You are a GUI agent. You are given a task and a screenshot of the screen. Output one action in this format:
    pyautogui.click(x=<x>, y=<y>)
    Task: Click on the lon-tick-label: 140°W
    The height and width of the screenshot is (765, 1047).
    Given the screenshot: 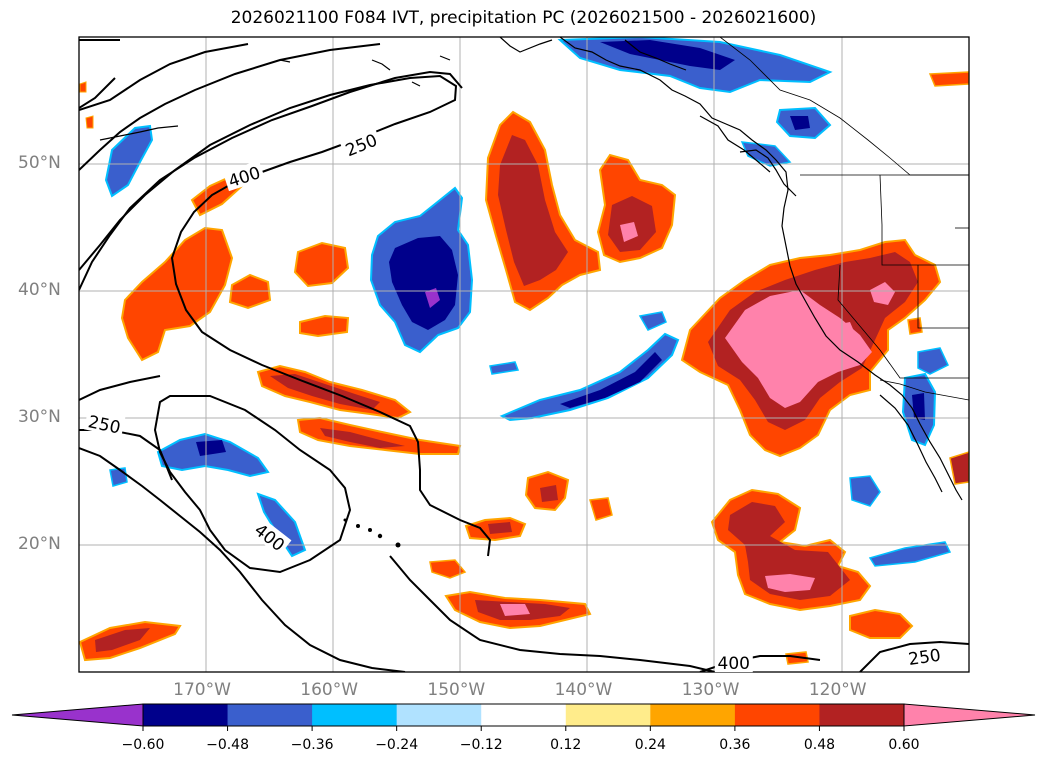 What is the action you would take?
    pyautogui.click(x=583, y=690)
    